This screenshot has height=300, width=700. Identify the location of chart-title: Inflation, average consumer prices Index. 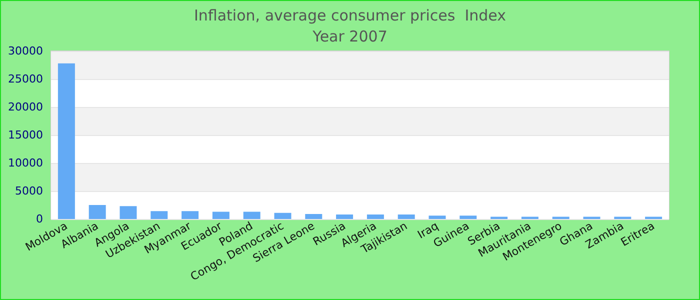
(350, 15).